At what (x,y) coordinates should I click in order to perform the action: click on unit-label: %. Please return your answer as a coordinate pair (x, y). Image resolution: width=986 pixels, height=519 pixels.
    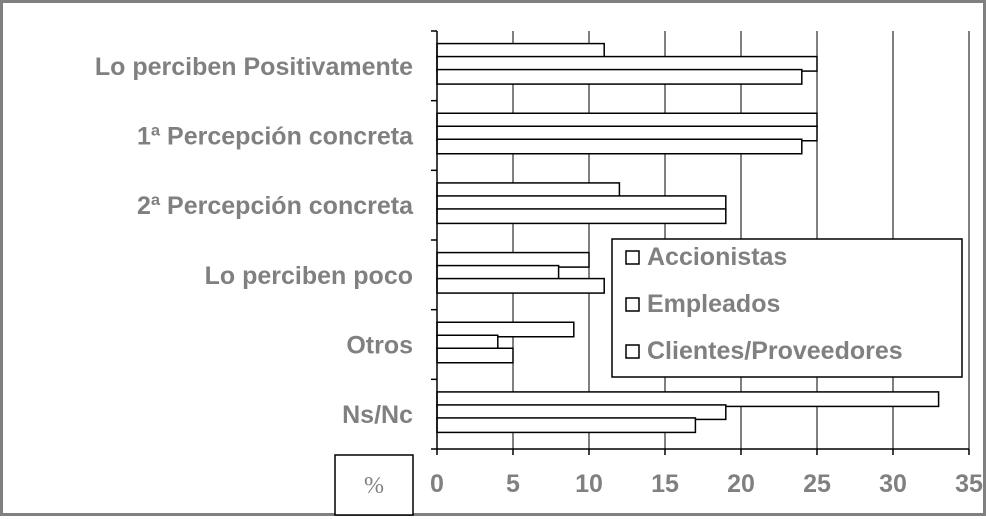
    Looking at the image, I should click on (374, 486).